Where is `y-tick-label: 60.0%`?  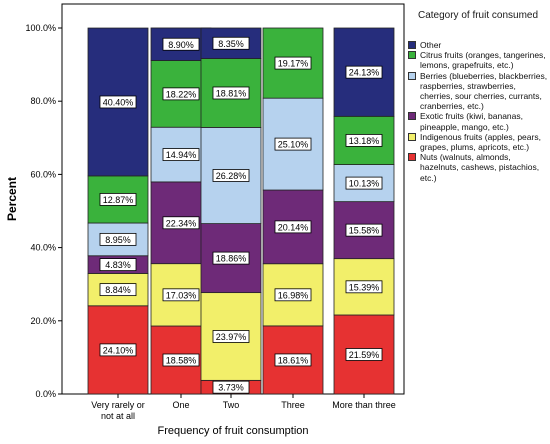
y-tick-label: 60.0% is located at coordinates (43, 174).